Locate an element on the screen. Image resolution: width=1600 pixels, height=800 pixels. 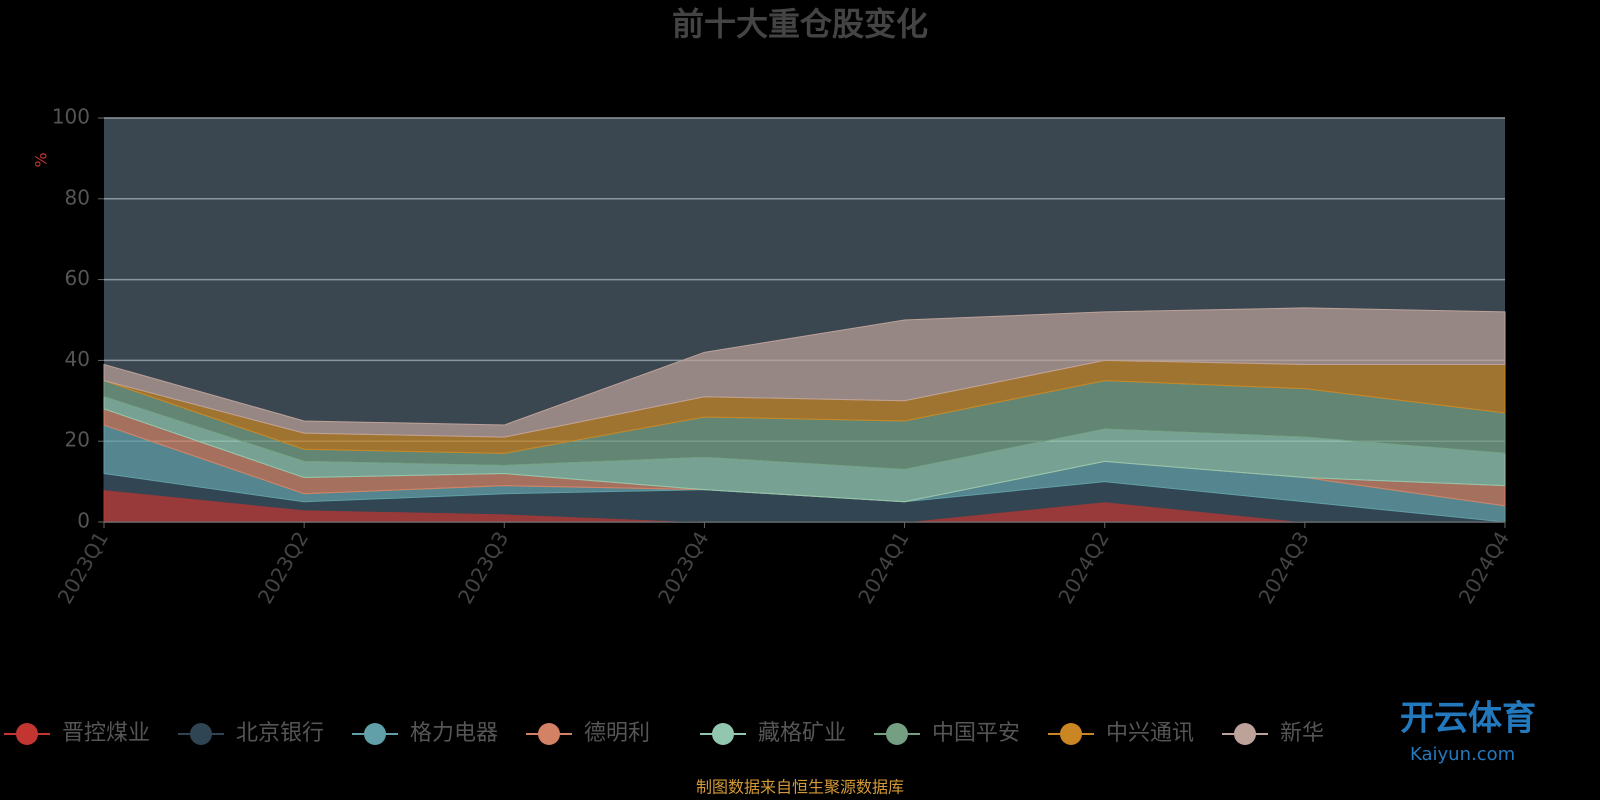
legend-label: 新华 is located at coordinates (1302, 733).